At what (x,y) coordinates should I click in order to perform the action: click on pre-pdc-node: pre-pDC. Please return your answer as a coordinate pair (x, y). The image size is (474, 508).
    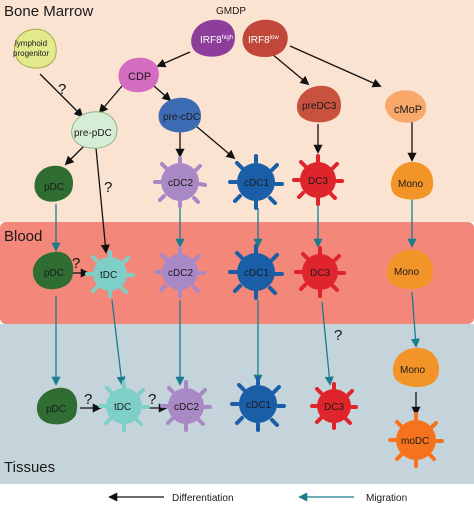
    Looking at the image, I should click on (94, 130).